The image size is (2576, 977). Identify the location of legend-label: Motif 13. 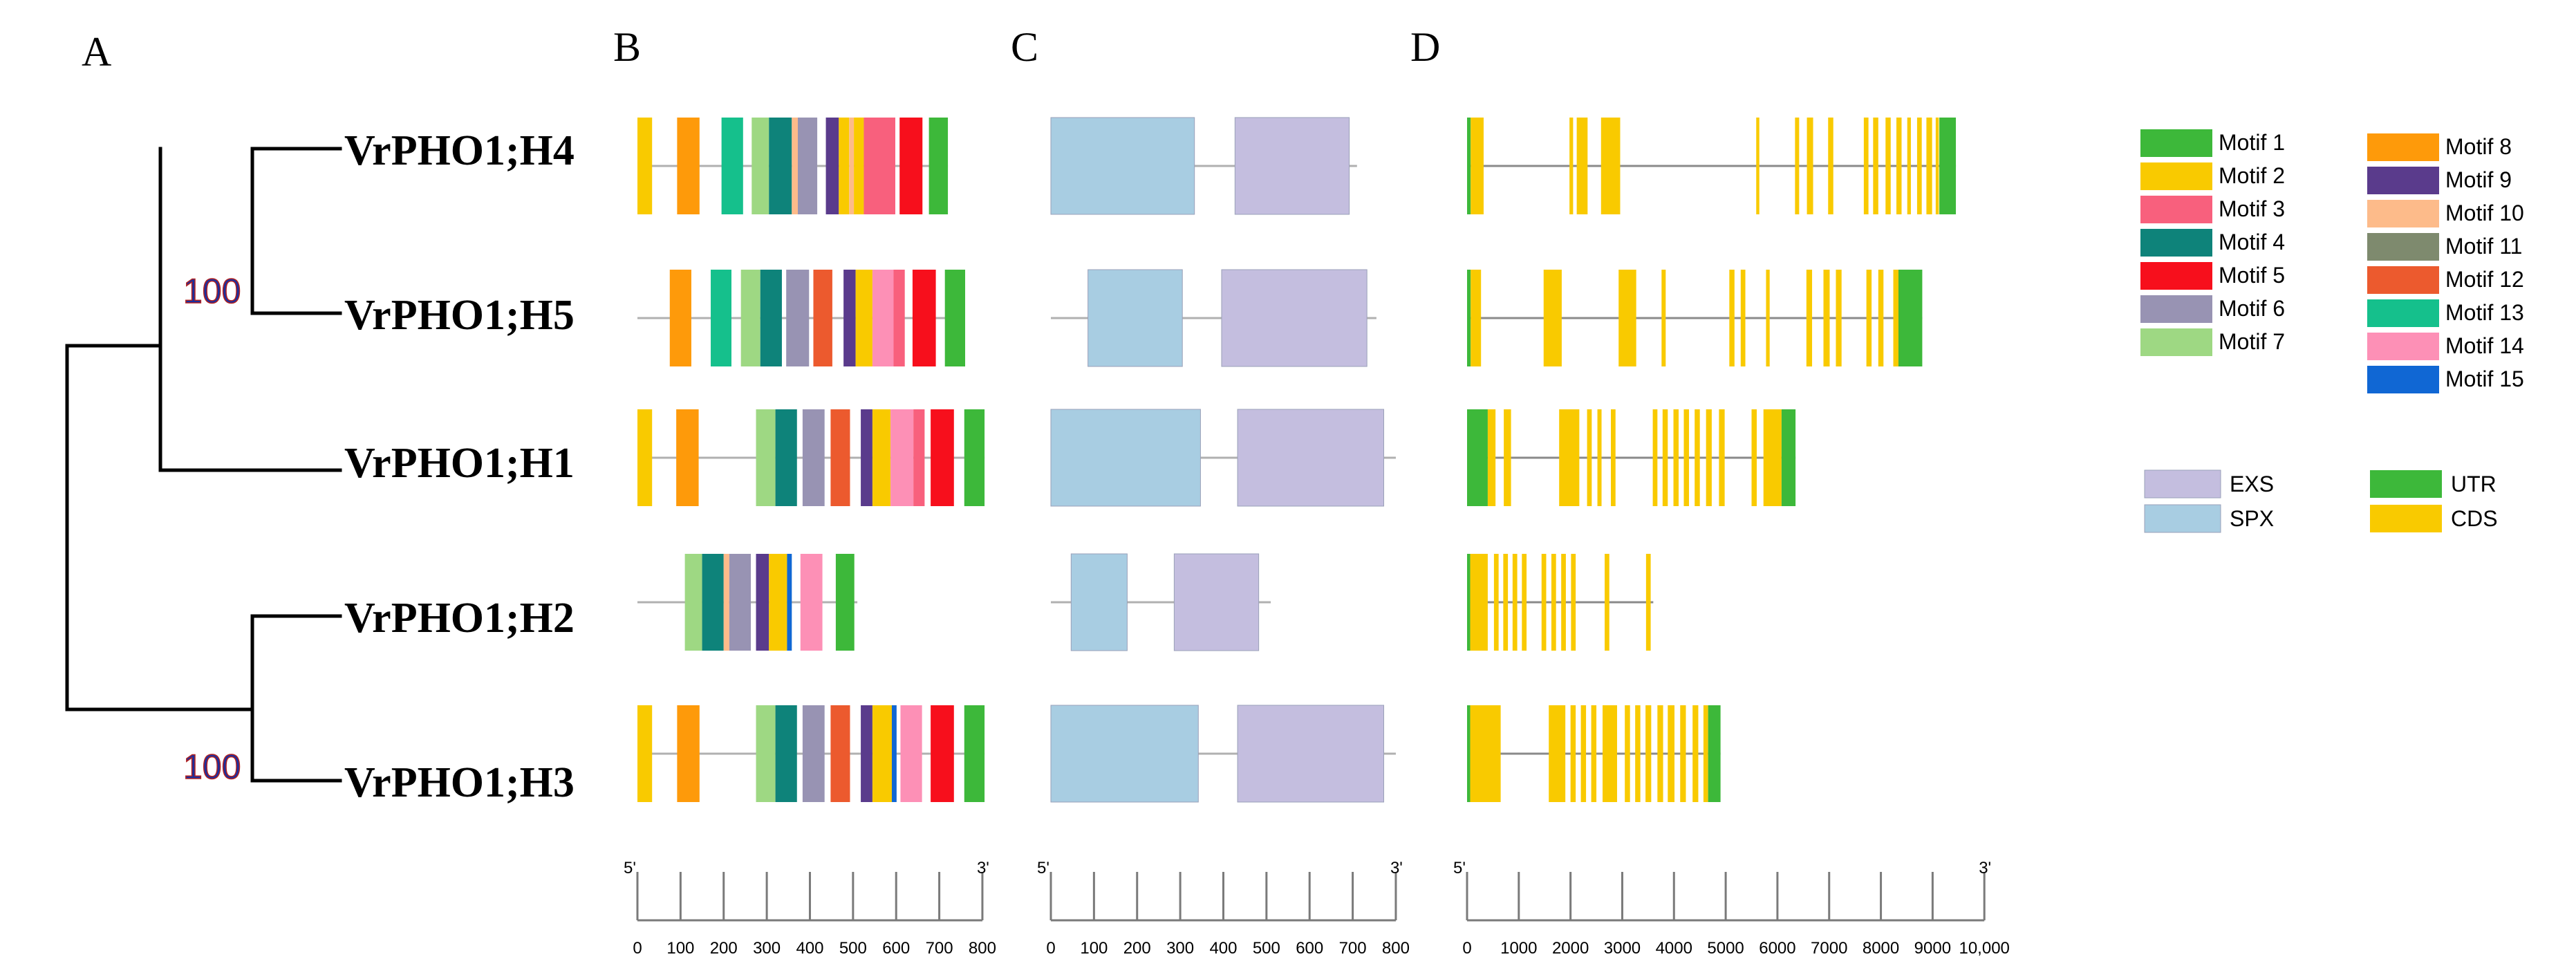
(2484, 312).